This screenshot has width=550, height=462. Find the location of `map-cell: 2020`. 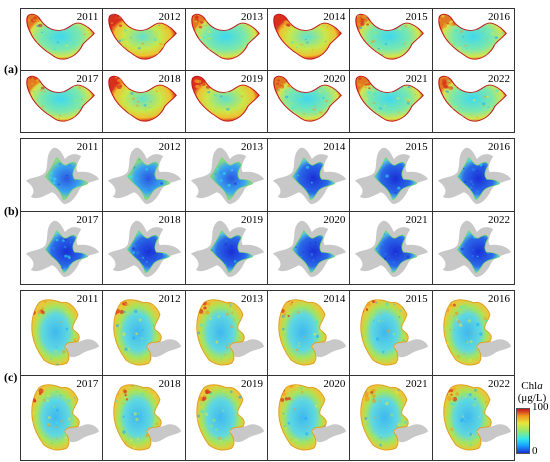

map-cell: 2020 is located at coordinates (309, 101).